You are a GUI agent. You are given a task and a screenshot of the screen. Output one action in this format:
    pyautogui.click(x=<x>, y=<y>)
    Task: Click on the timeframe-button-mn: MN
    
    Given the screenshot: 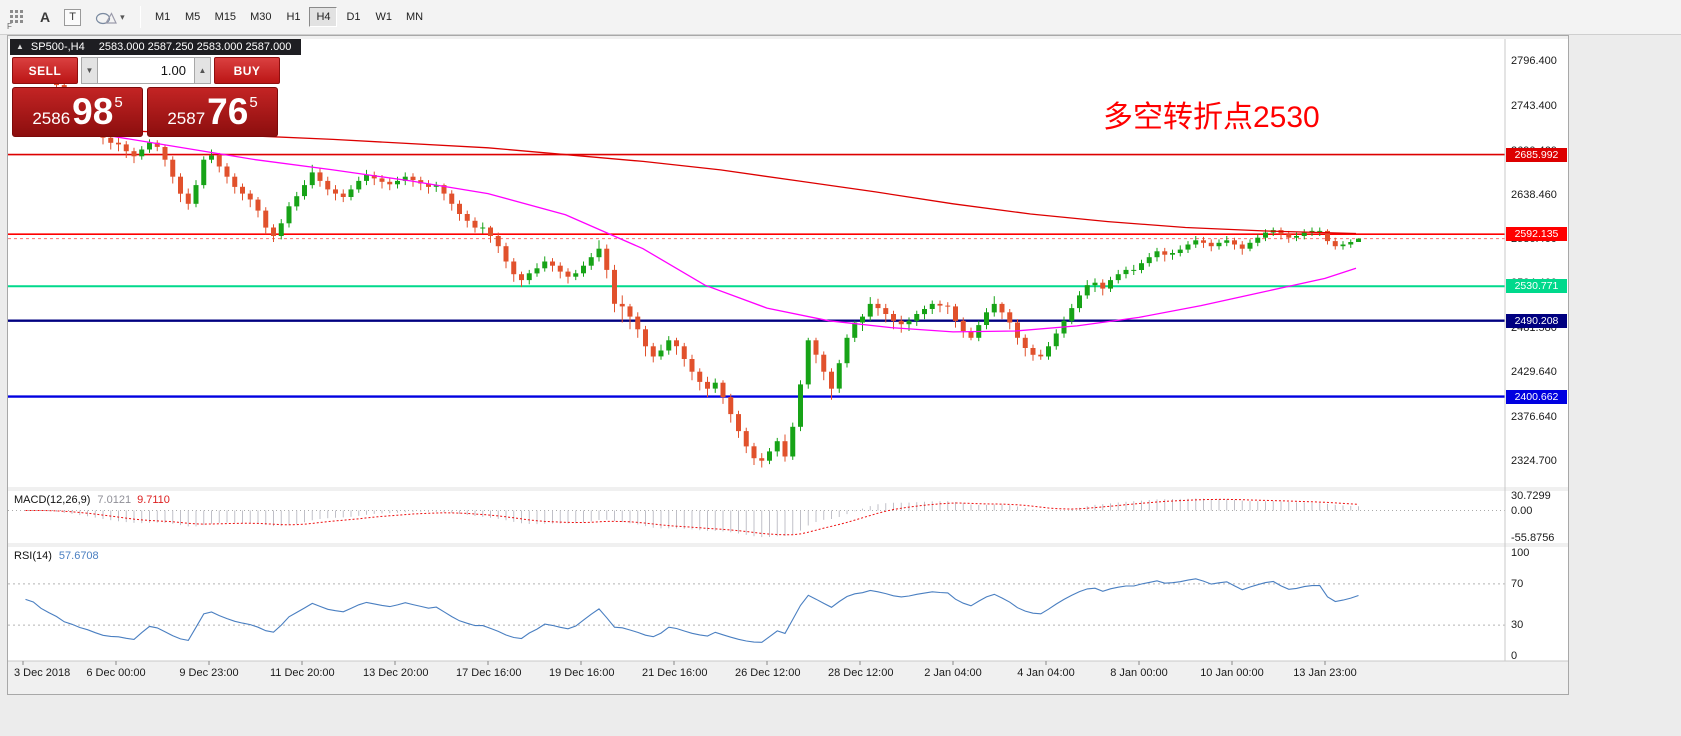 What is the action you would take?
    pyautogui.click(x=414, y=17)
    